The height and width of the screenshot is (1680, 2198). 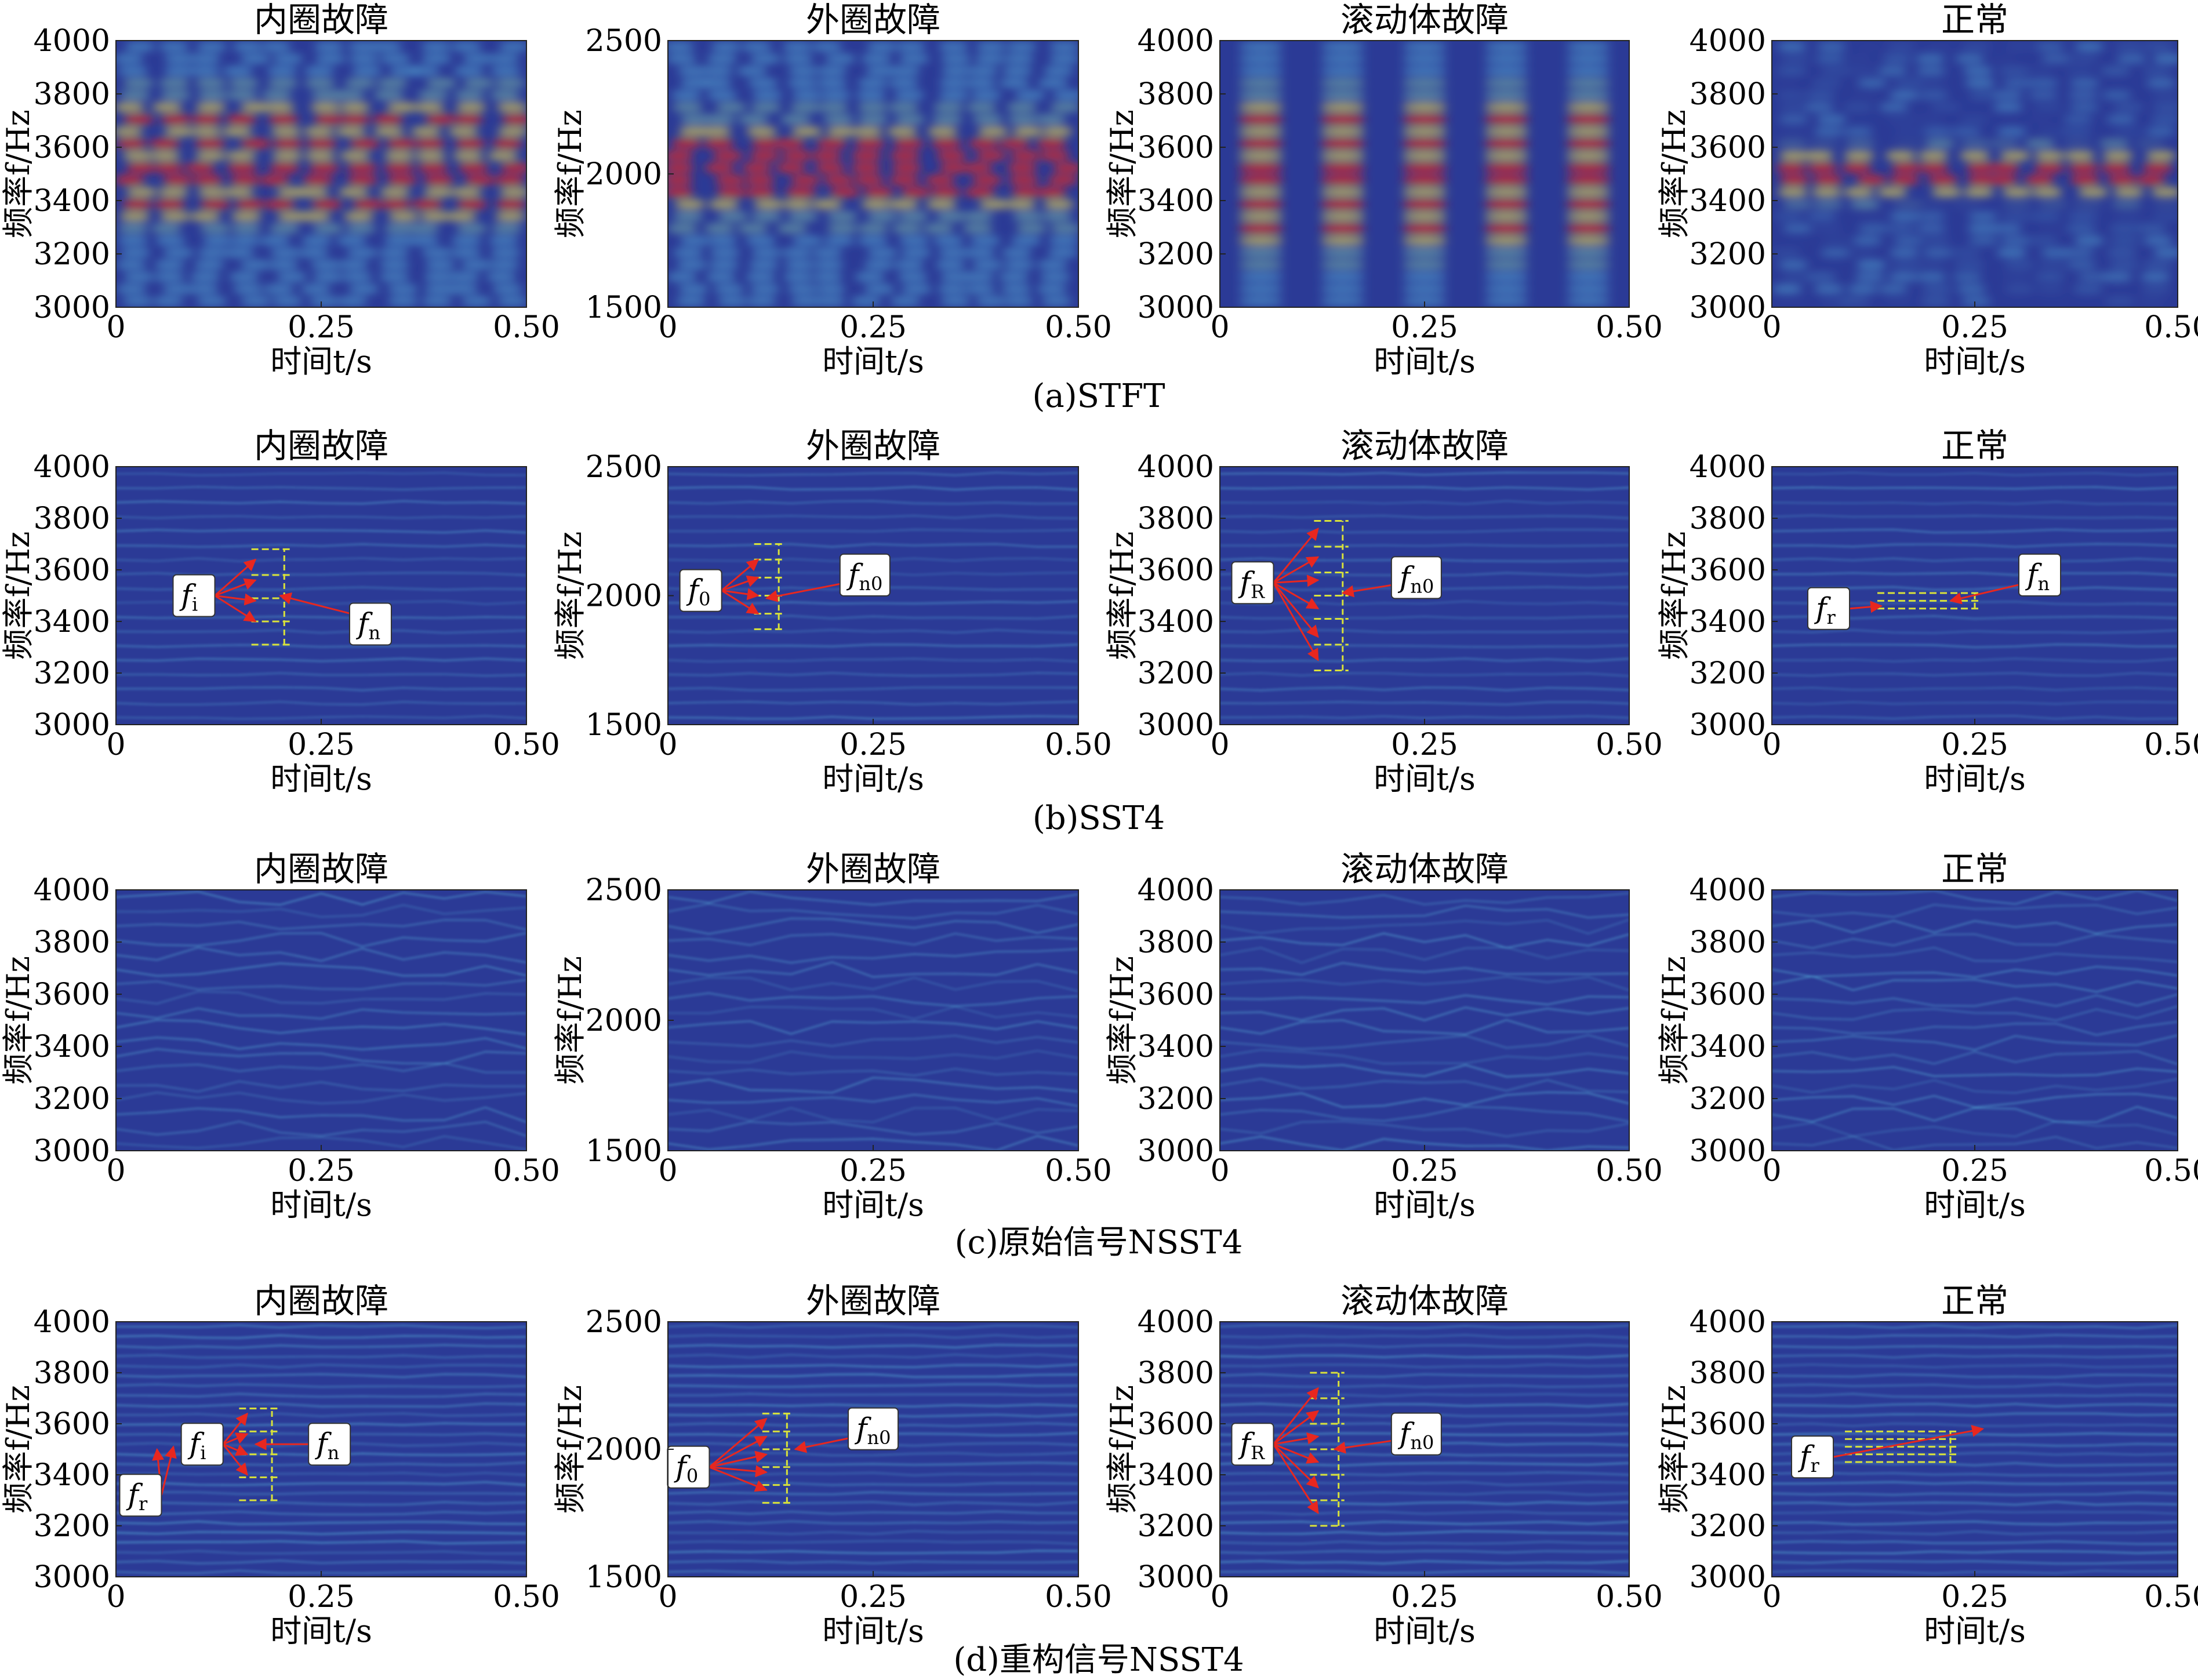 I want to click on annotation-f0: f0, so click(x=717, y=1455).